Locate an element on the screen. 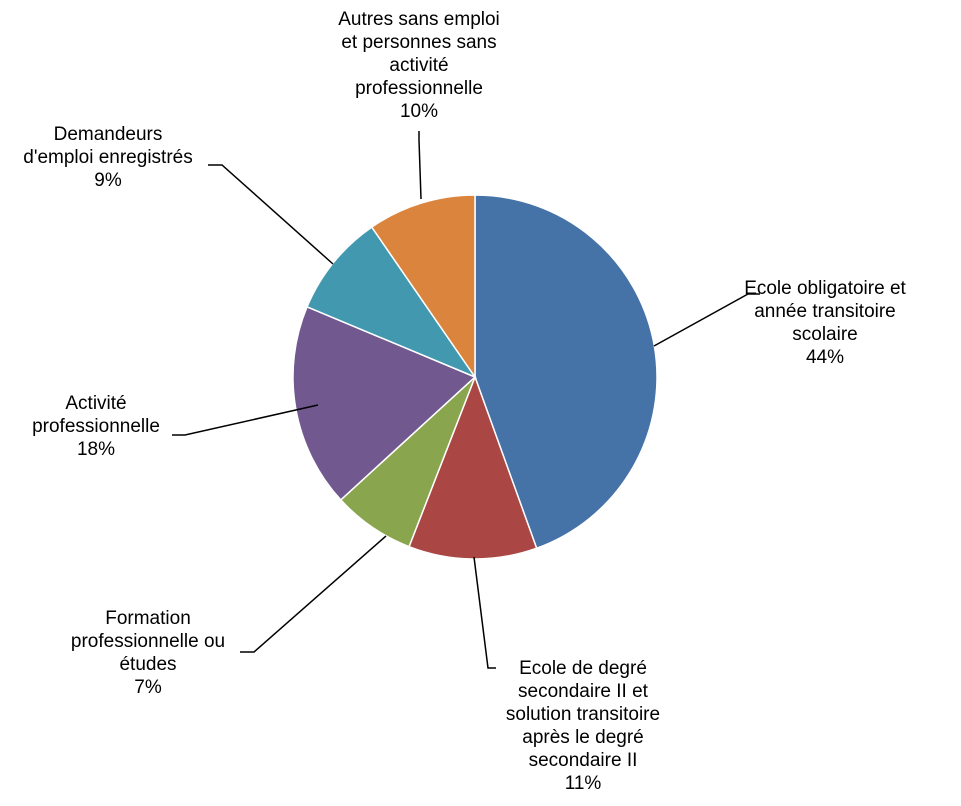 Image resolution: width=961 pixels, height=806 pixels. slice-label-line: Formation is located at coordinates (148, 618).